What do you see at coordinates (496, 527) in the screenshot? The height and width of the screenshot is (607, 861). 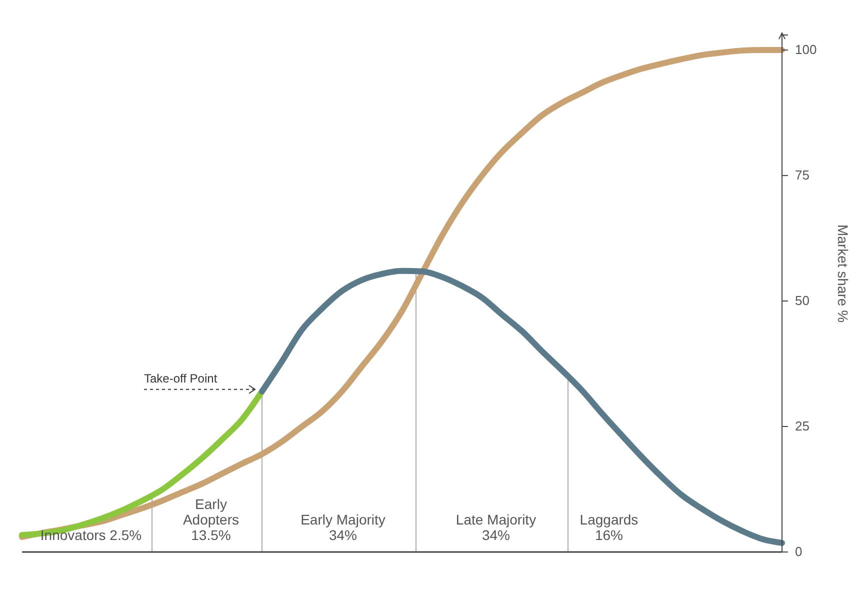 I see `annotation: Late Majority 34%` at bounding box center [496, 527].